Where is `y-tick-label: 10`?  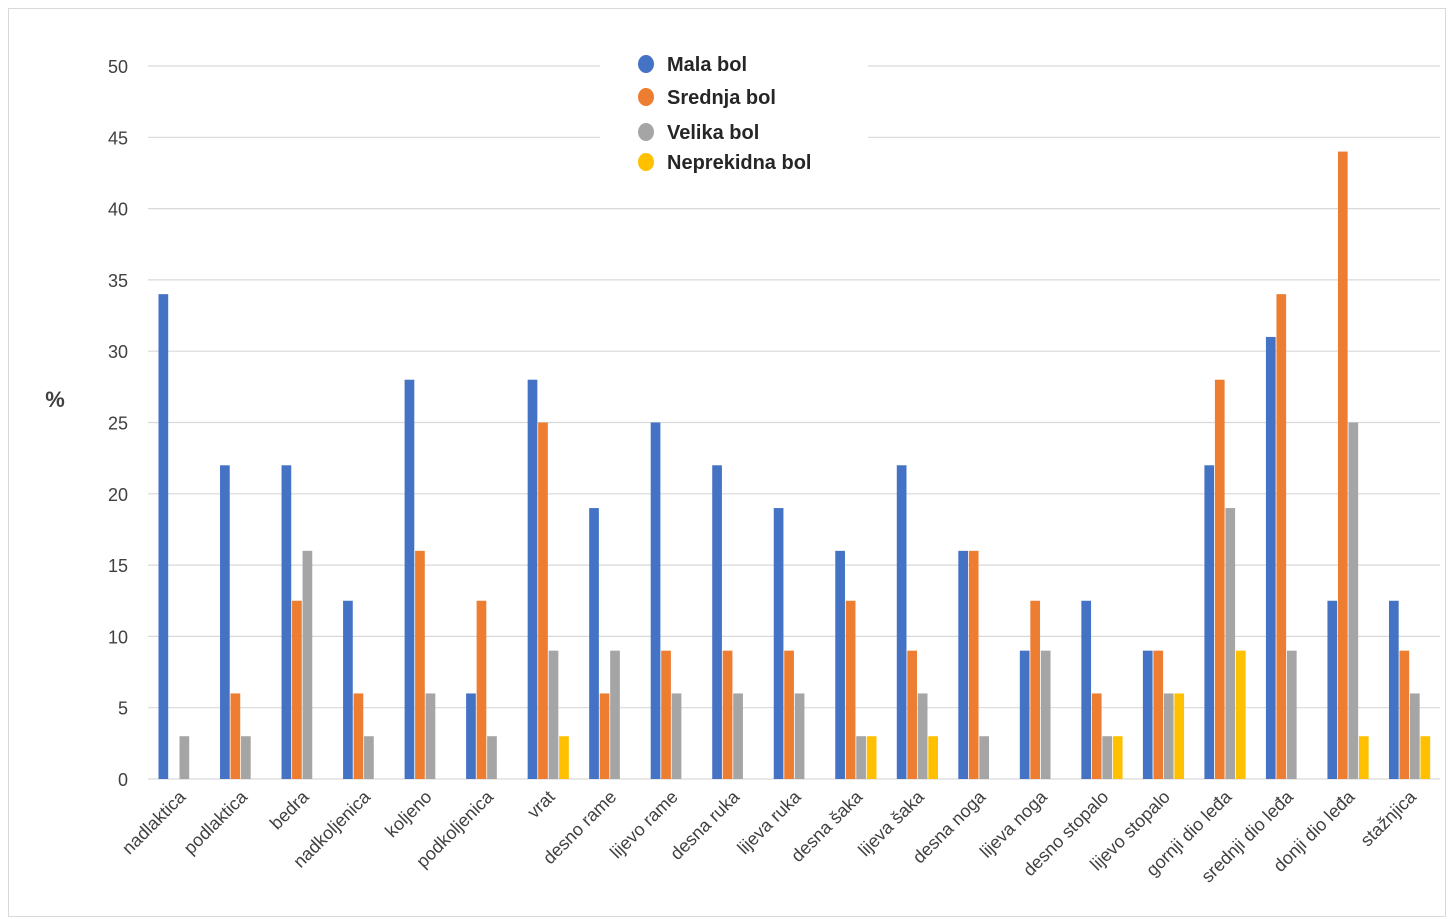 y-tick-label: 10 is located at coordinates (118, 637).